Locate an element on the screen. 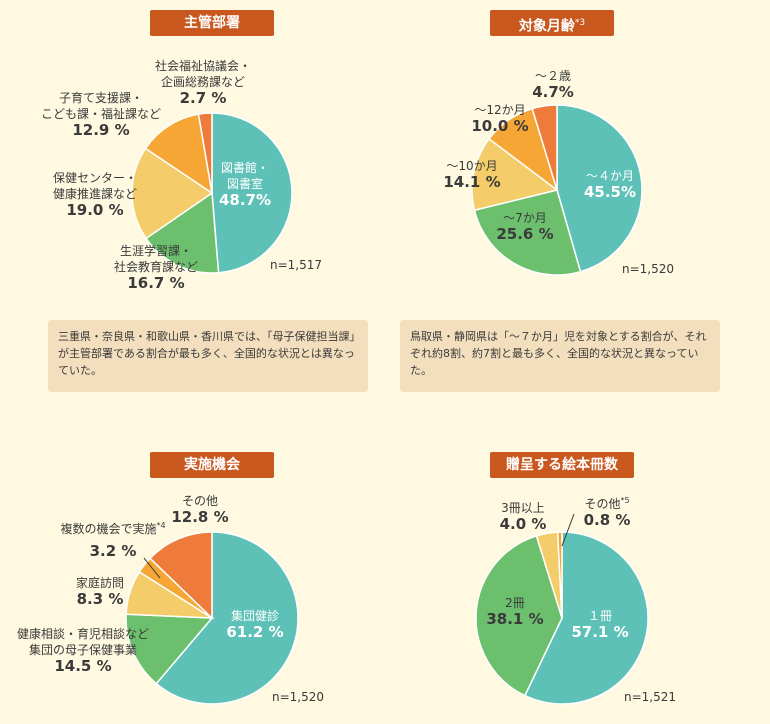 The image size is (770, 724). chart2-n: n=1,520 is located at coordinates (648, 269).